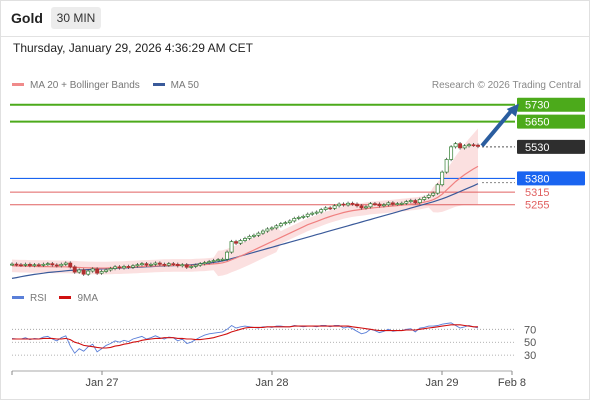 The width and height of the screenshot is (590, 400). Describe the element at coordinates (537, 193) in the screenshot. I see `level-value-5315: 5315` at that location.